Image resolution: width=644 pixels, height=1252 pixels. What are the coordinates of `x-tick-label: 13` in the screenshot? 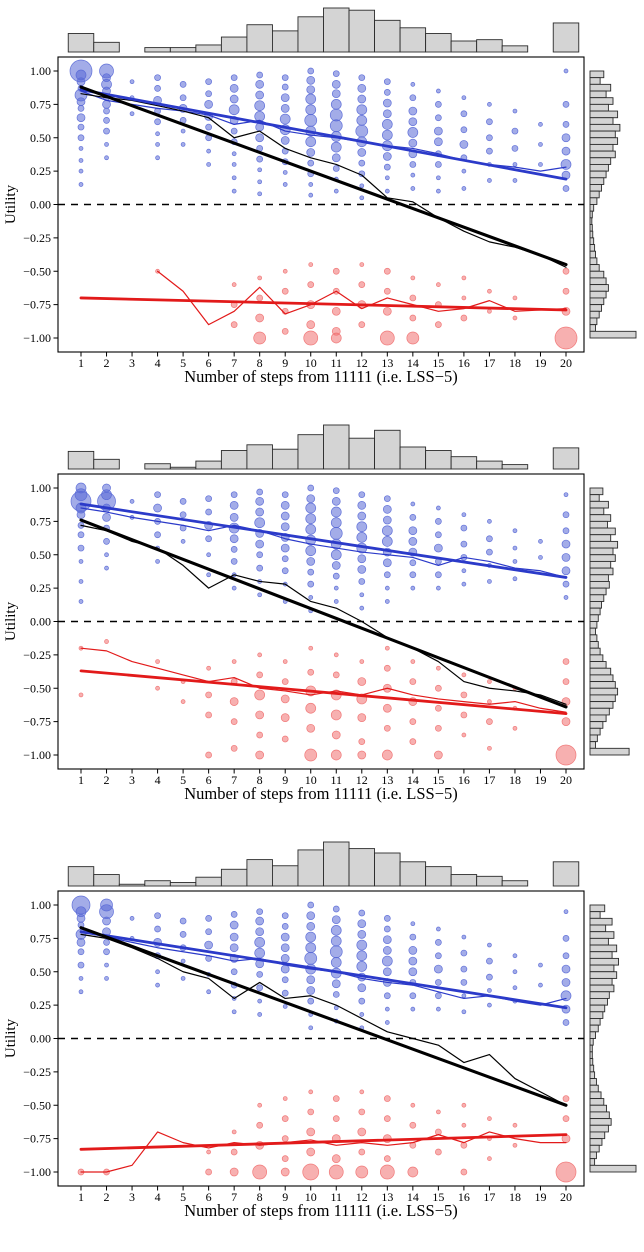 It's located at (387, 1197).